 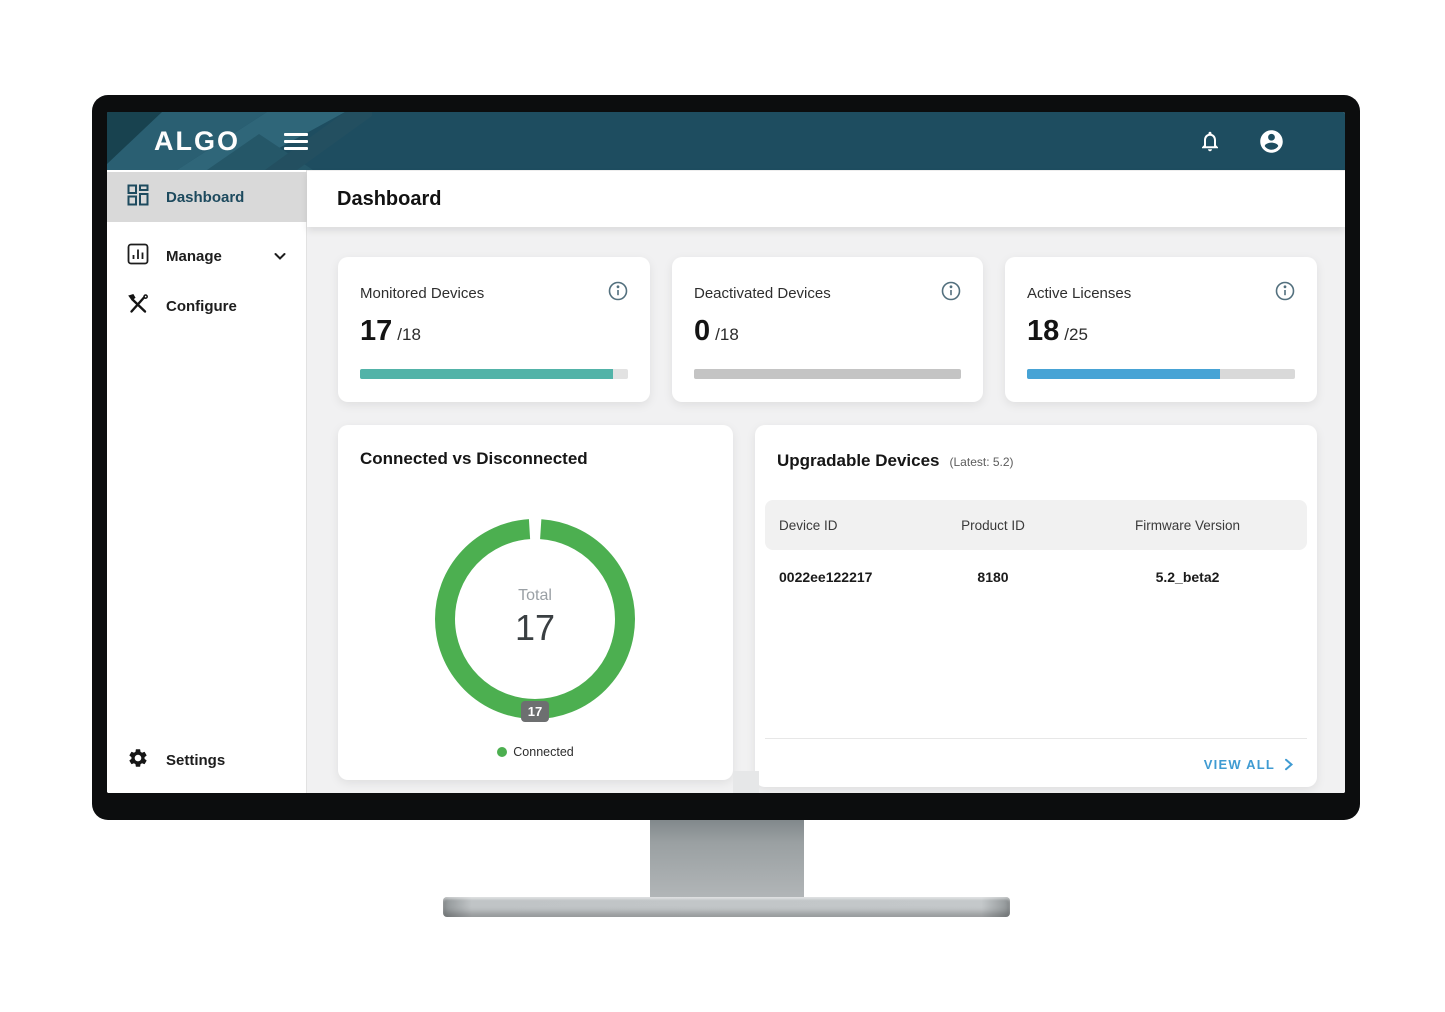 I want to click on sidebar-item-label: Settings, so click(x=196, y=760).